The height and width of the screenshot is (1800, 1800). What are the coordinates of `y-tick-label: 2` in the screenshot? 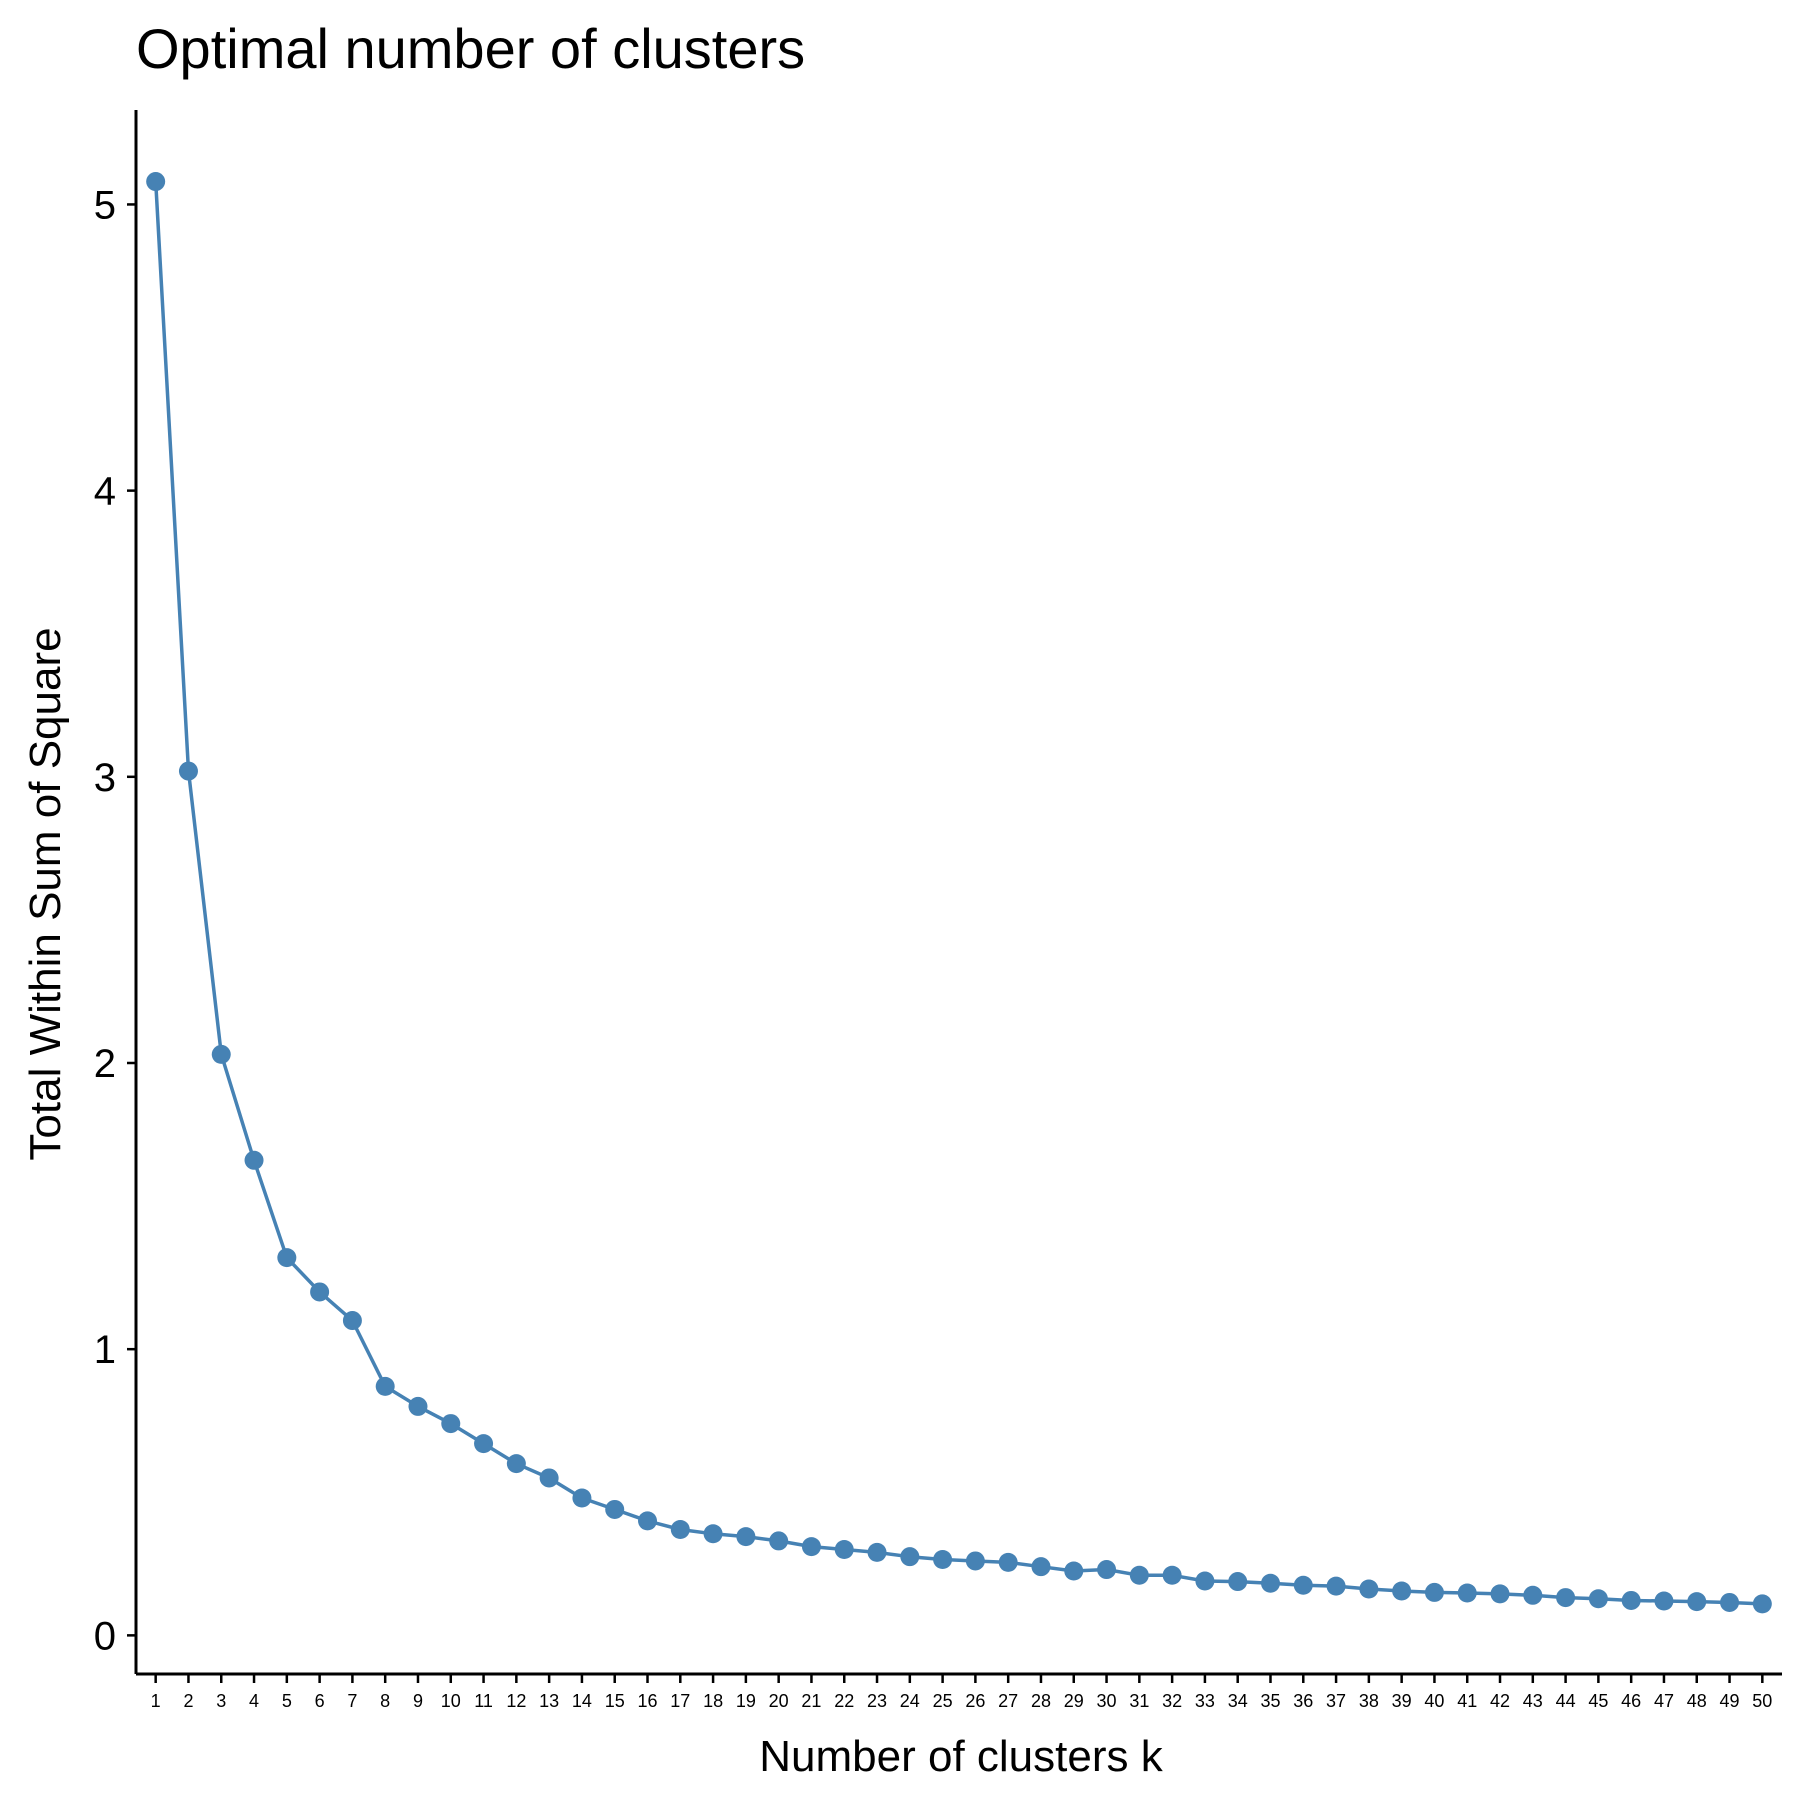 It's located at (105, 1064).